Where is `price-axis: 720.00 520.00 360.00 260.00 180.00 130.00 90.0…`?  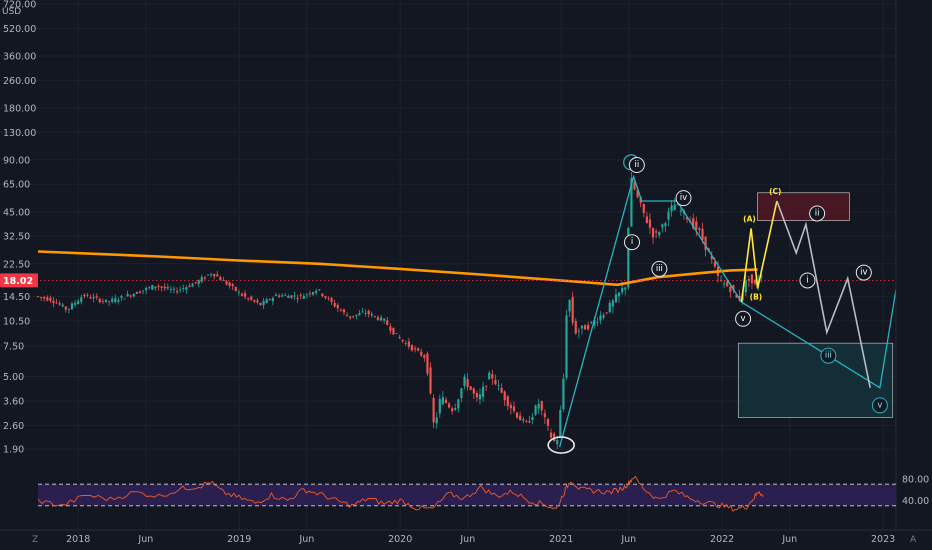
price-axis: 720.00 520.00 360.00 260.00 180.00 130.00 90.0… is located at coordinates (19, 228).